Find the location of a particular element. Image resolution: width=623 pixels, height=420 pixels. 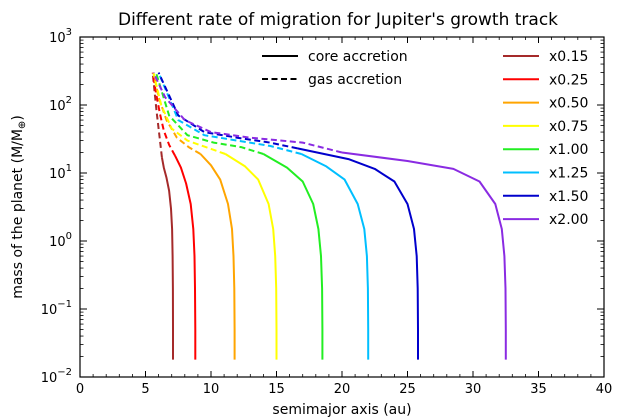

series-legend-label: x1.00 is located at coordinates (568, 150).